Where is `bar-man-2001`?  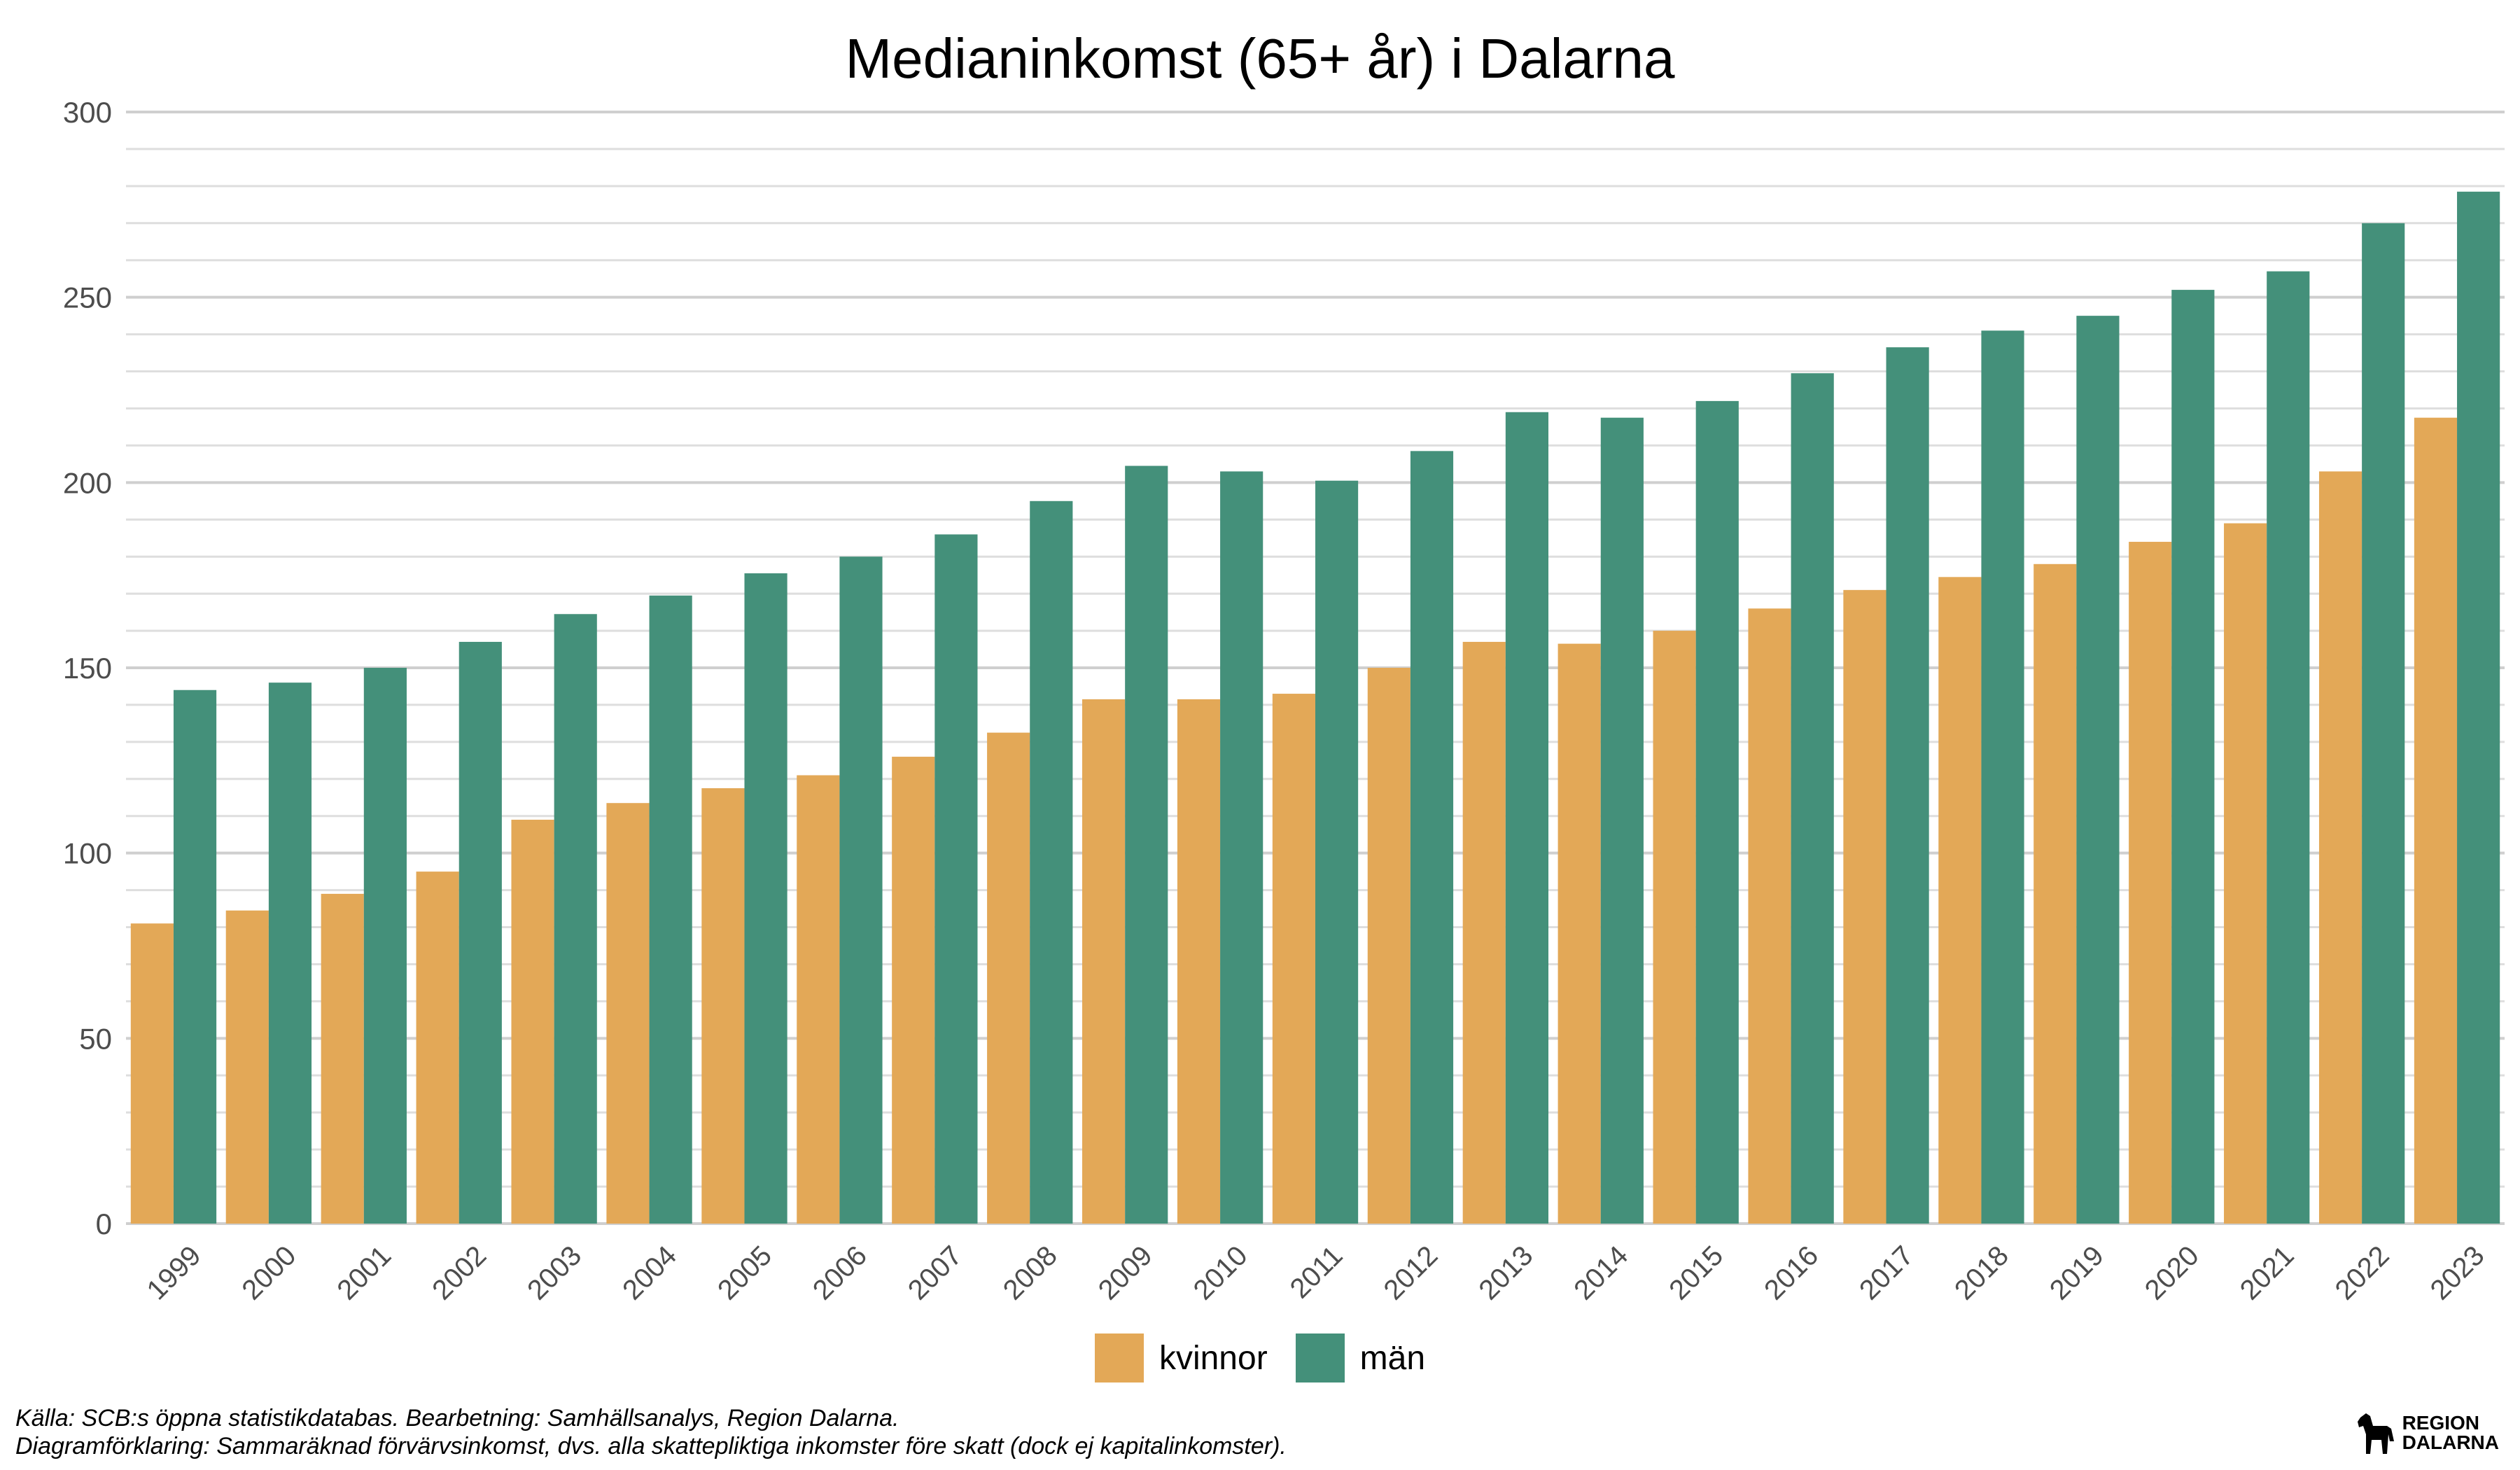 bar-man-2001 is located at coordinates (385, 946).